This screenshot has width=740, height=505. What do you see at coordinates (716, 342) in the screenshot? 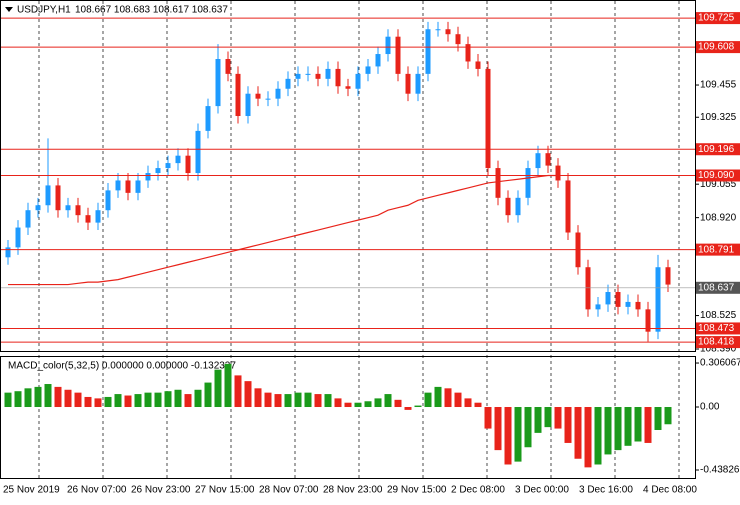
I see `level-label: 108.418` at bounding box center [716, 342].